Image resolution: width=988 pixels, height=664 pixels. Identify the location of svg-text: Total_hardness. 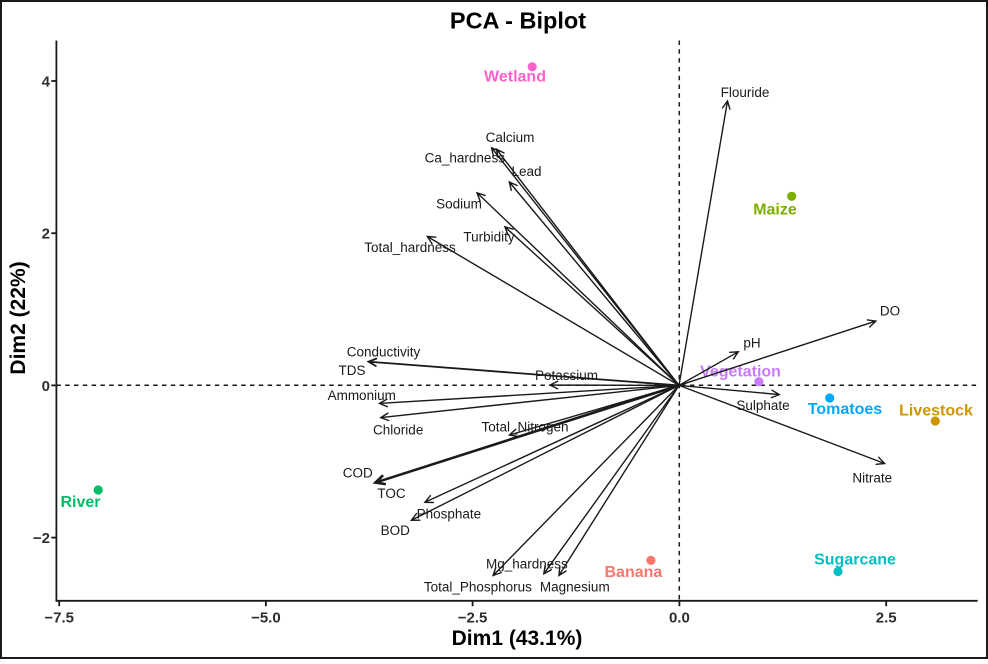
(410, 247).